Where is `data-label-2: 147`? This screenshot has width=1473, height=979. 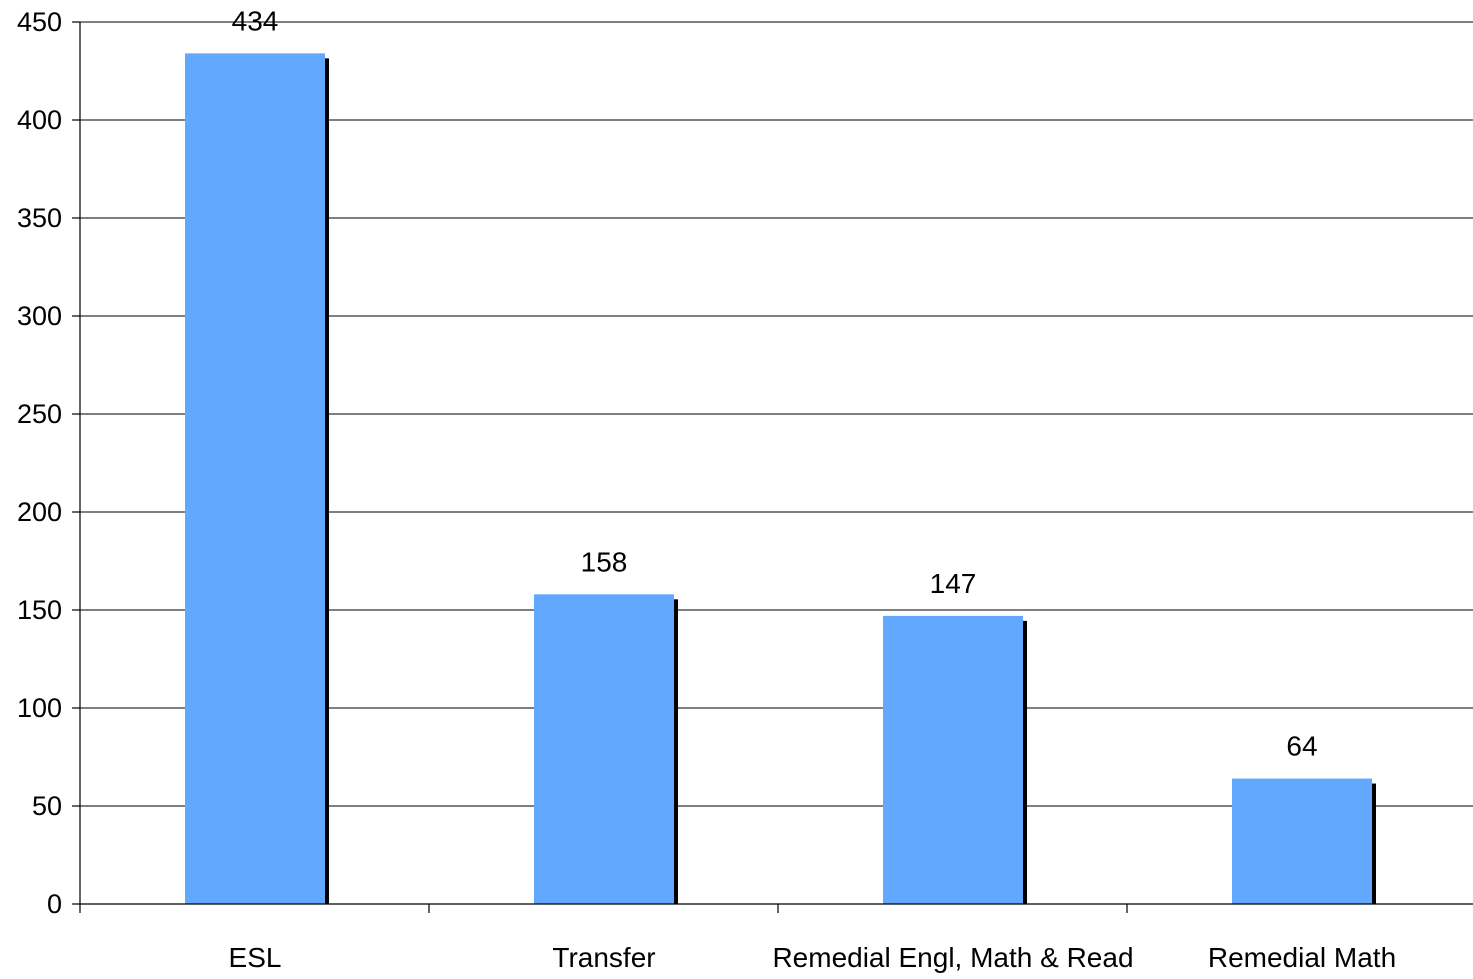 data-label-2: 147 is located at coordinates (953, 583).